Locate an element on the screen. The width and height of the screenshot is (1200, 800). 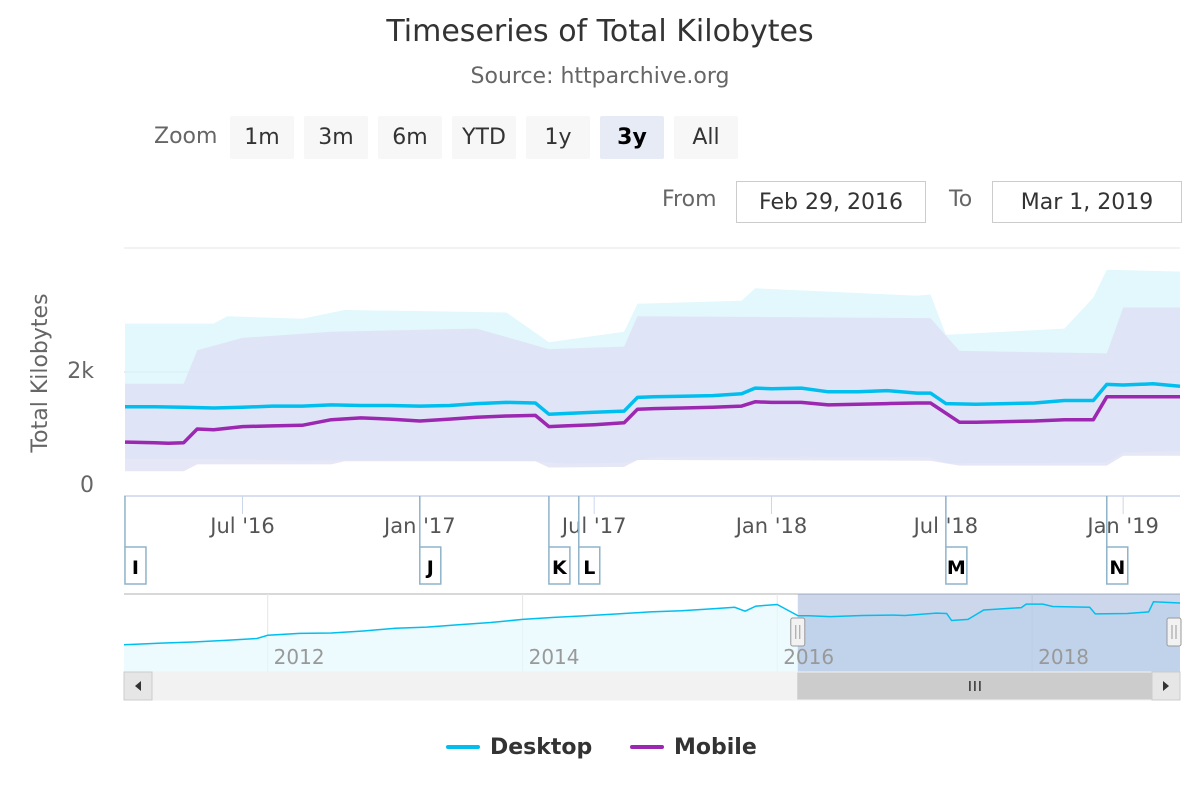
flag-marker: M is located at coordinates (956, 565).